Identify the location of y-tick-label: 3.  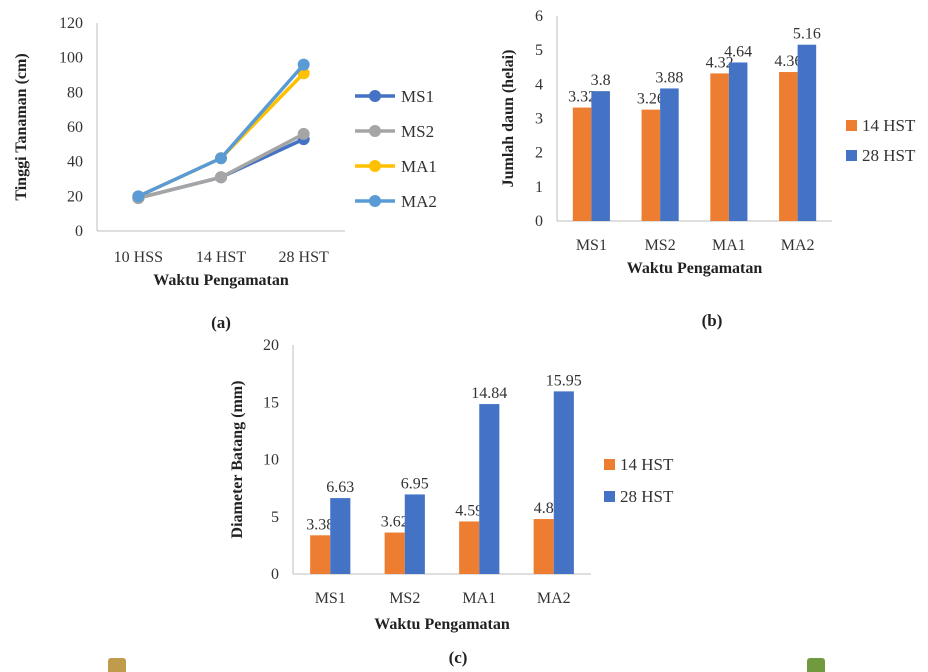
(539, 119).